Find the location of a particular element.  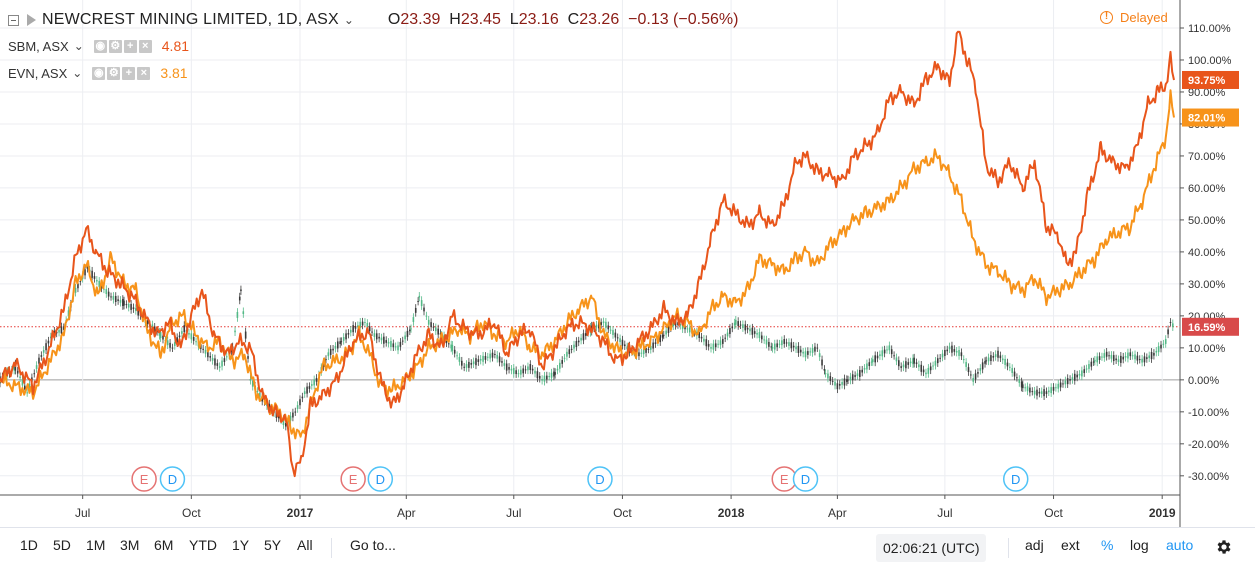

compare-legend-sbm: SBM, ASX ⌄ ◉ ⚙ + × 4.81 is located at coordinates (98, 46).